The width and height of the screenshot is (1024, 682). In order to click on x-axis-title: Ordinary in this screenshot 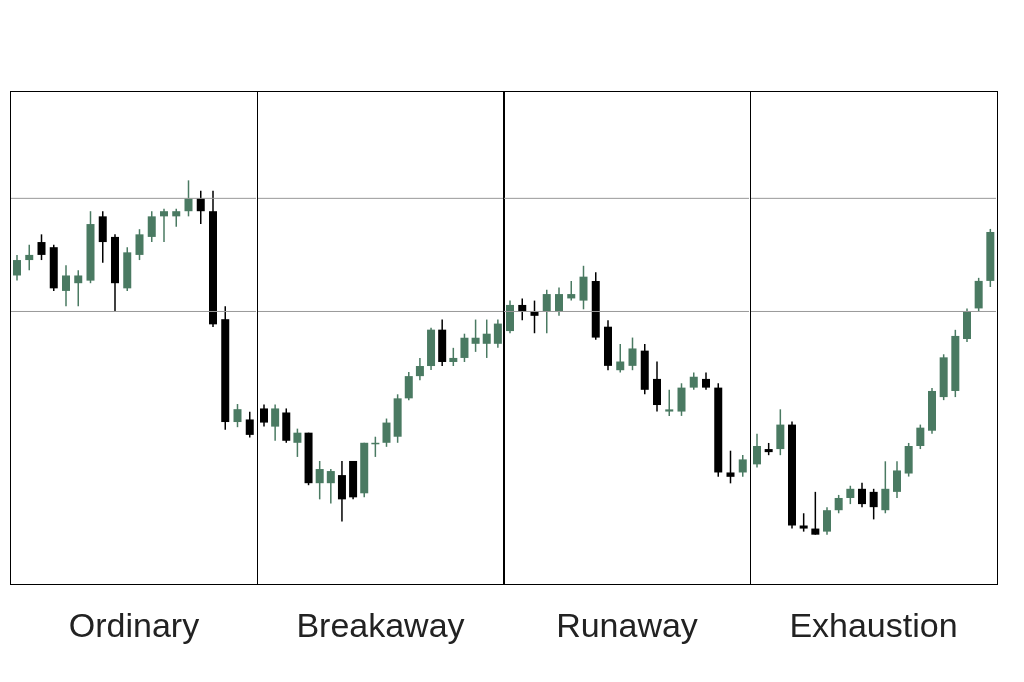, I will do `click(134, 625)`.